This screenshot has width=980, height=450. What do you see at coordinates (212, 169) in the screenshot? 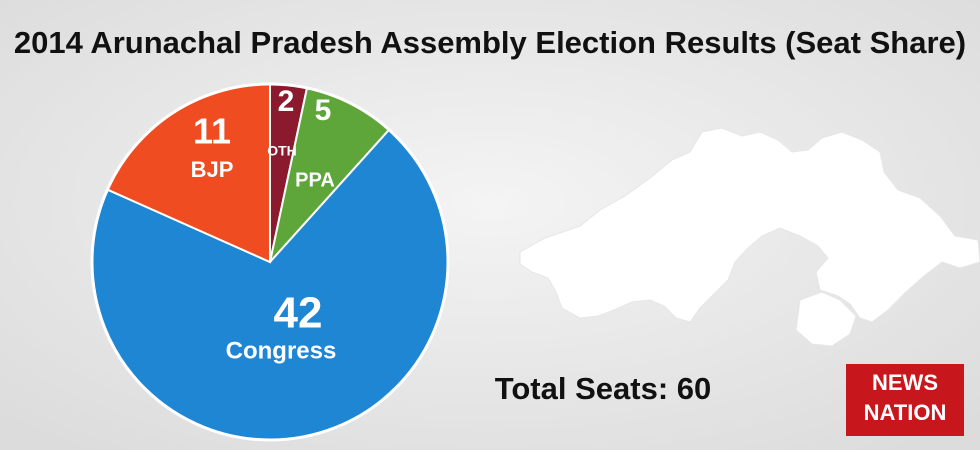
I see `slice-label: BJP` at bounding box center [212, 169].